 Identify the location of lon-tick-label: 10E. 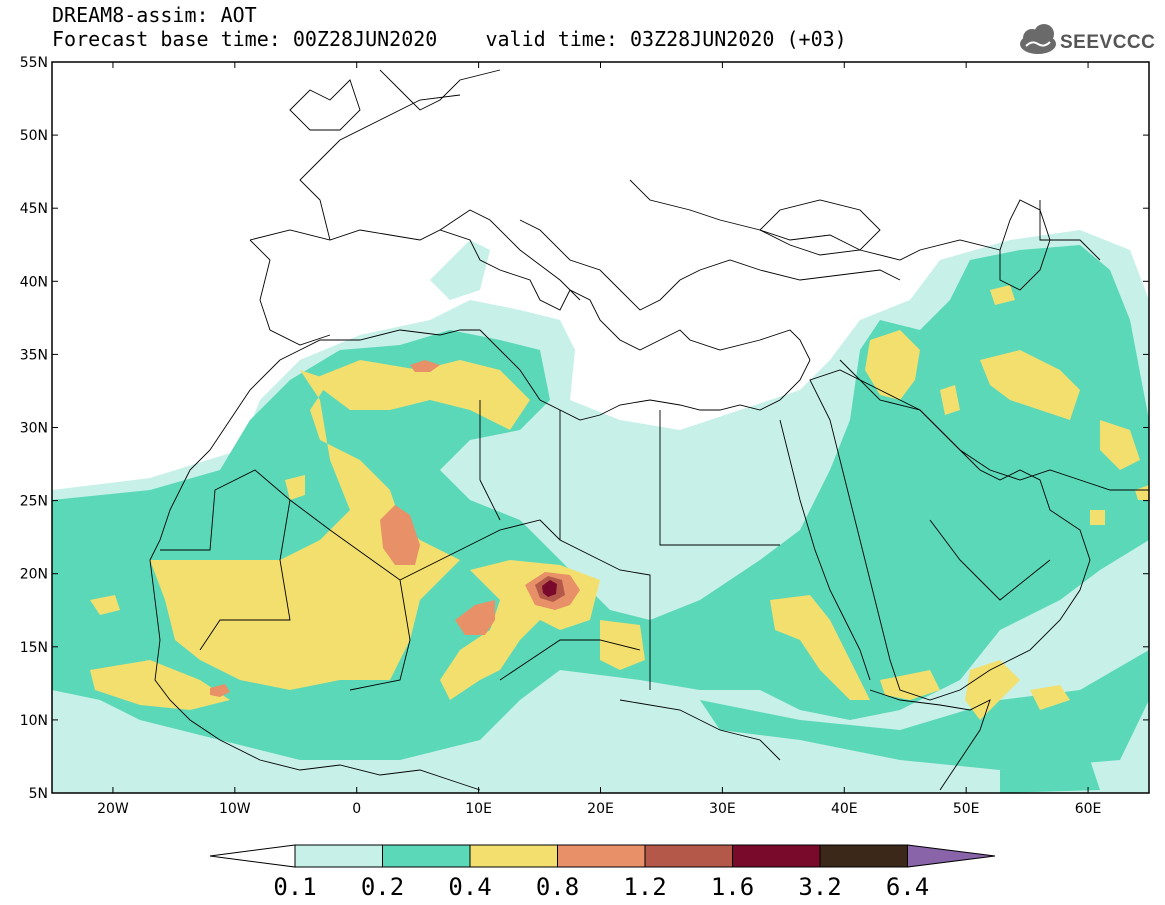
(478, 809).